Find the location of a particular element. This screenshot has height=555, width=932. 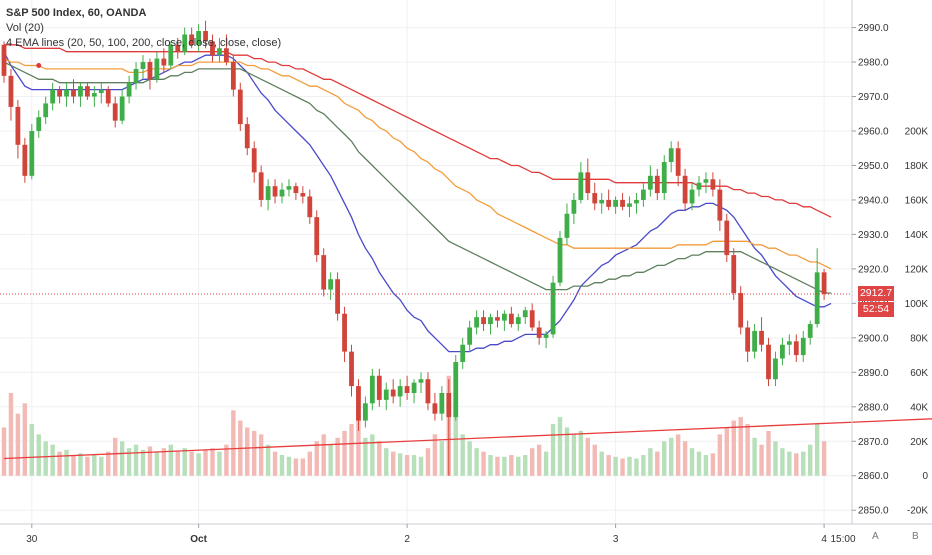

time-tick-label: 3 is located at coordinates (616, 539).